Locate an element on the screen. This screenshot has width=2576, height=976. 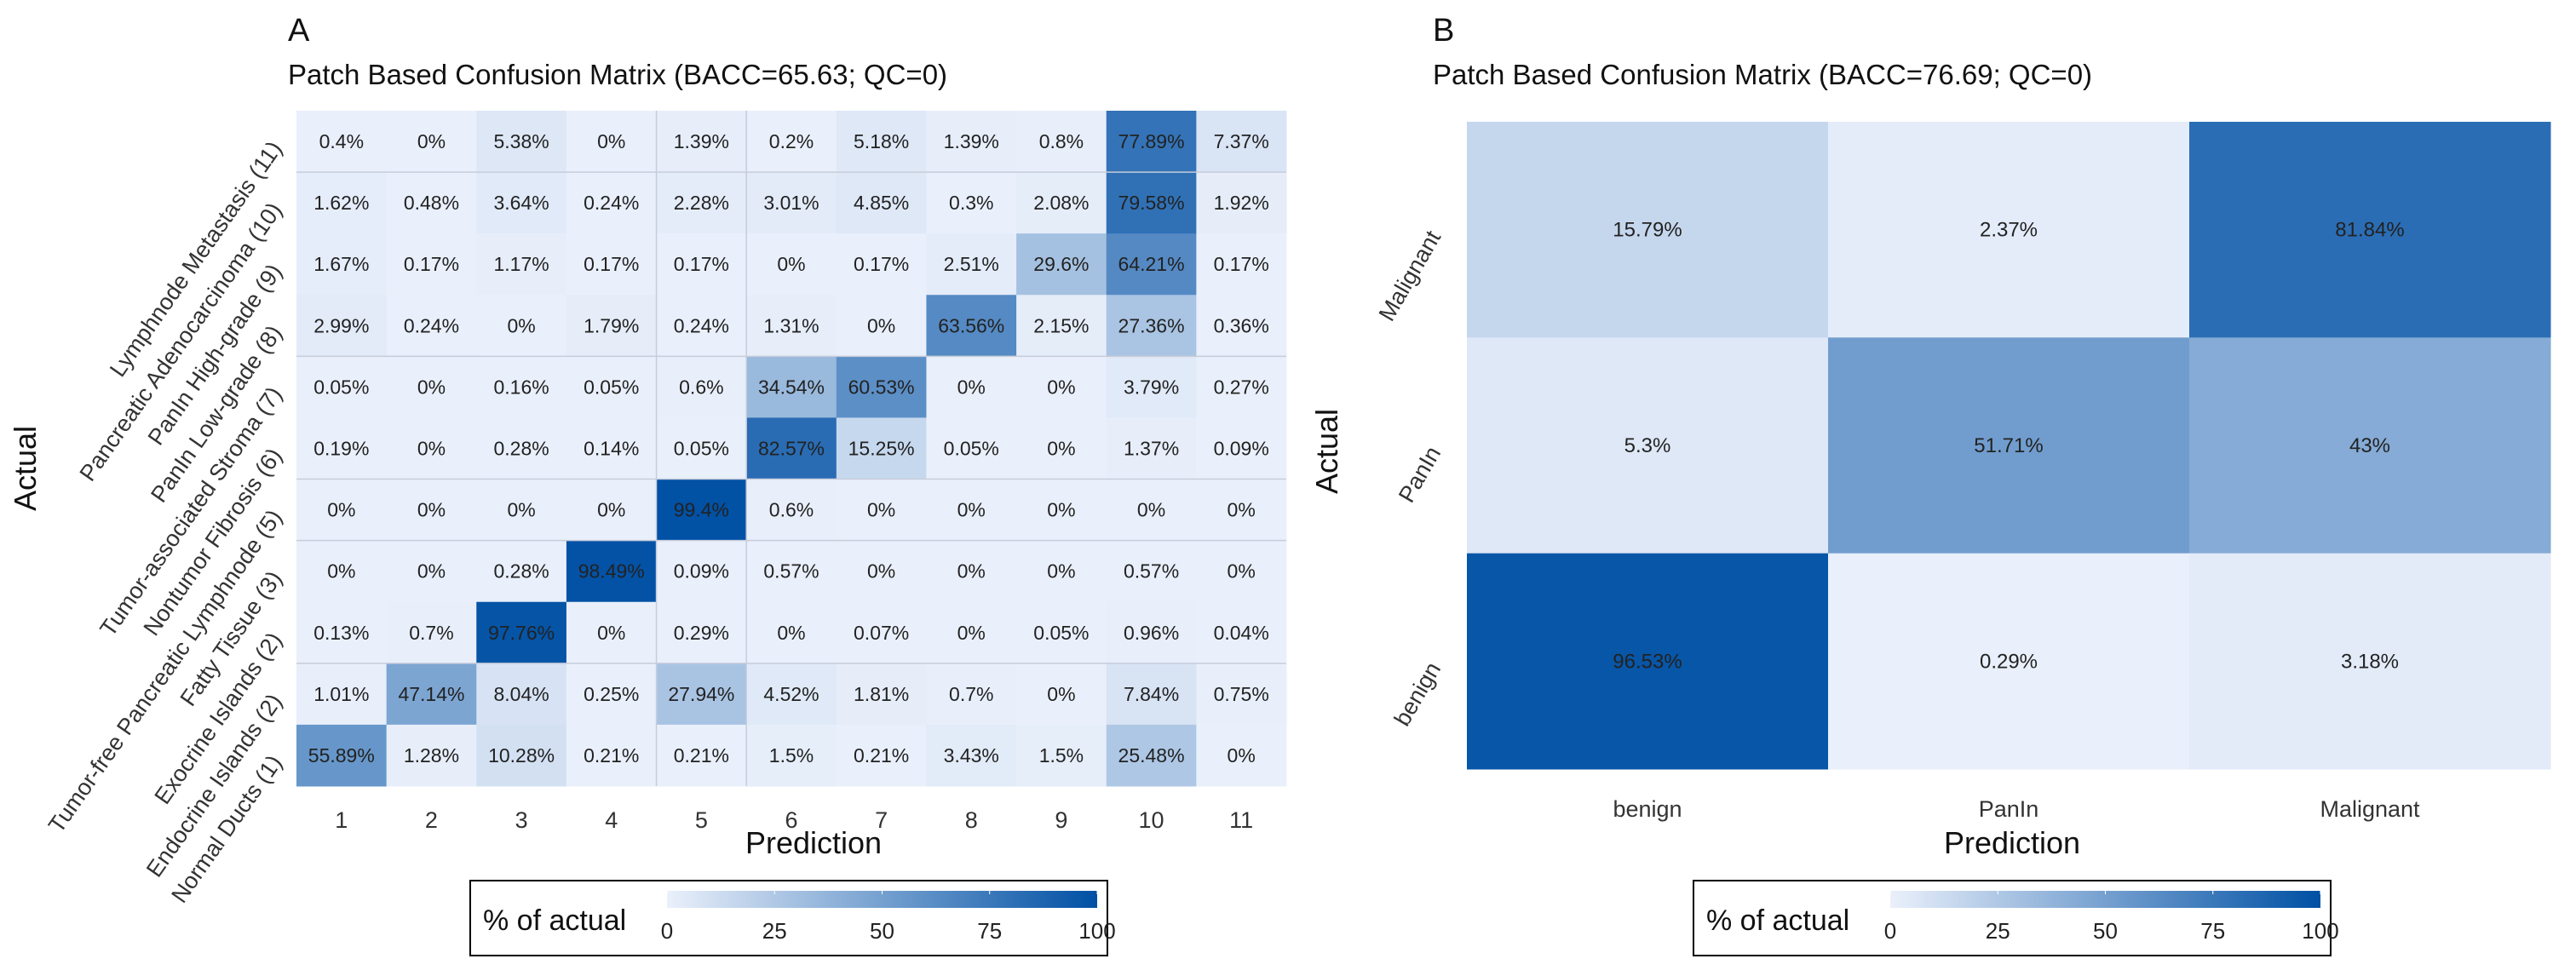
panel-a-x-tick: 11 is located at coordinates (1241, 820).